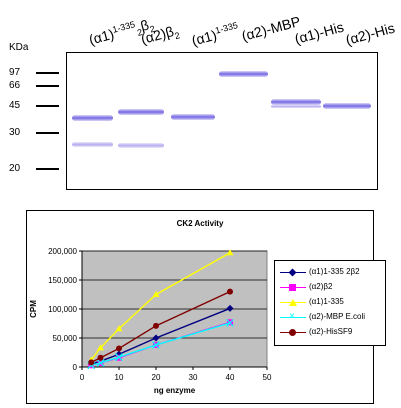  Describe the element at coordinates (334, 271) in the screenshot. I see `legend-label: (α1)1-335 2β2` at that location.